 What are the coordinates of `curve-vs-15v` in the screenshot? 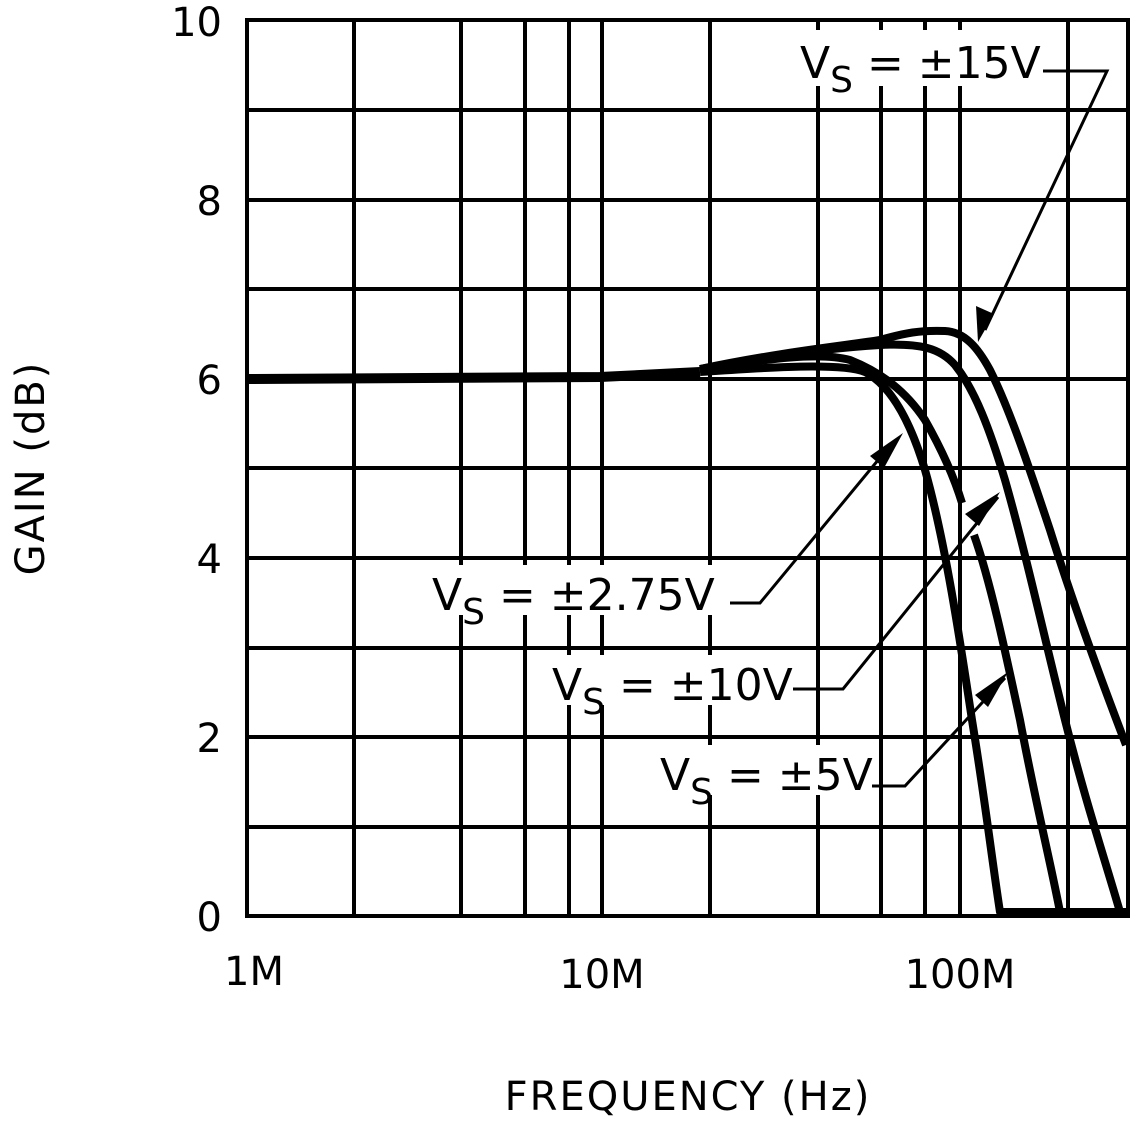 It's located at (914, 536).